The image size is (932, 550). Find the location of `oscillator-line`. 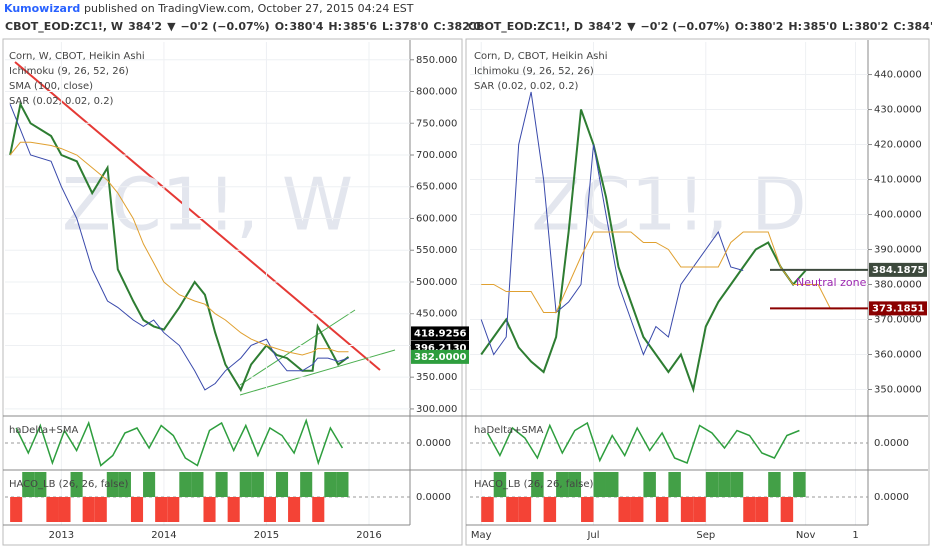

oscillator-line is located at coordinates (643, 442).